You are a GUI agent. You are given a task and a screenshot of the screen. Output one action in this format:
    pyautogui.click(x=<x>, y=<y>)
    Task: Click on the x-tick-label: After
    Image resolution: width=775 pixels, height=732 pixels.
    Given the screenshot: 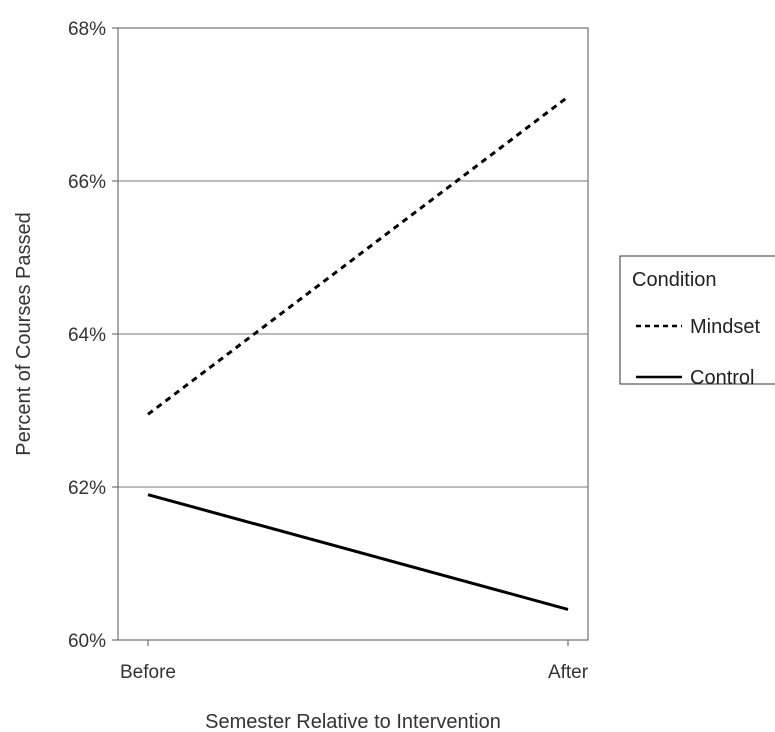 What is the action you would take?
    pyautogui.click(x=568, y=672)
    